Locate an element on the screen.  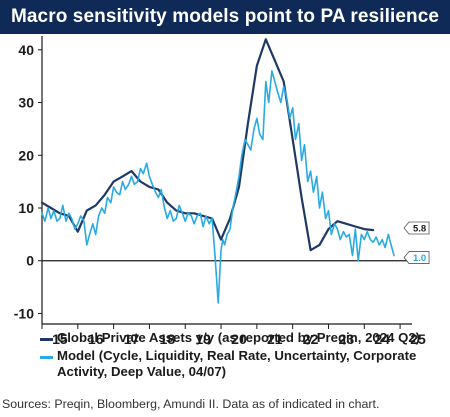
end-tag-preqin is located at coordinates (416, 228).